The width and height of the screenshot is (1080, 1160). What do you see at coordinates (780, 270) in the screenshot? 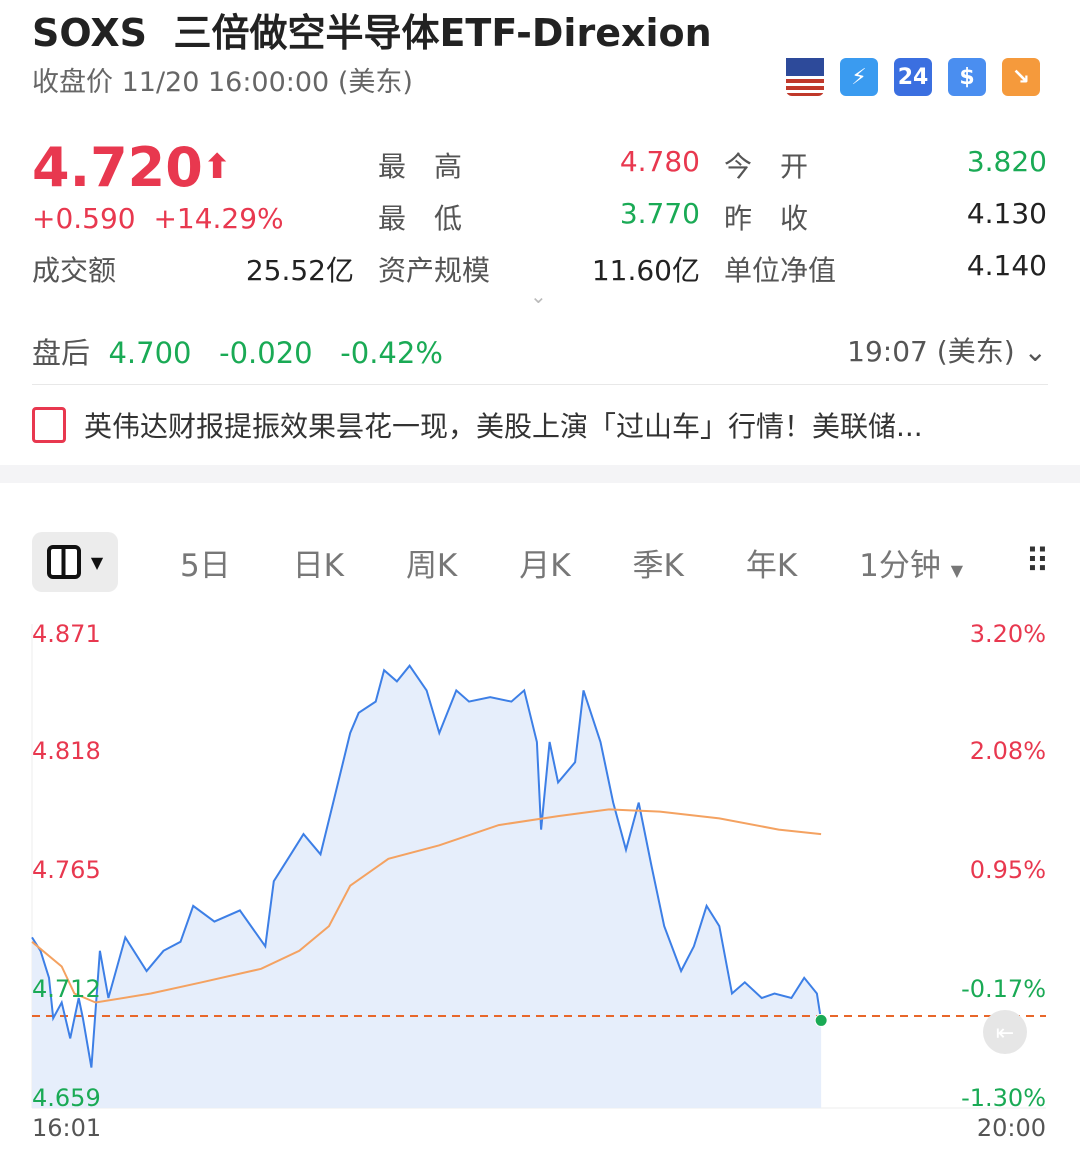
I see `nav-label: 单位净值` at bounding box center [780, 270].